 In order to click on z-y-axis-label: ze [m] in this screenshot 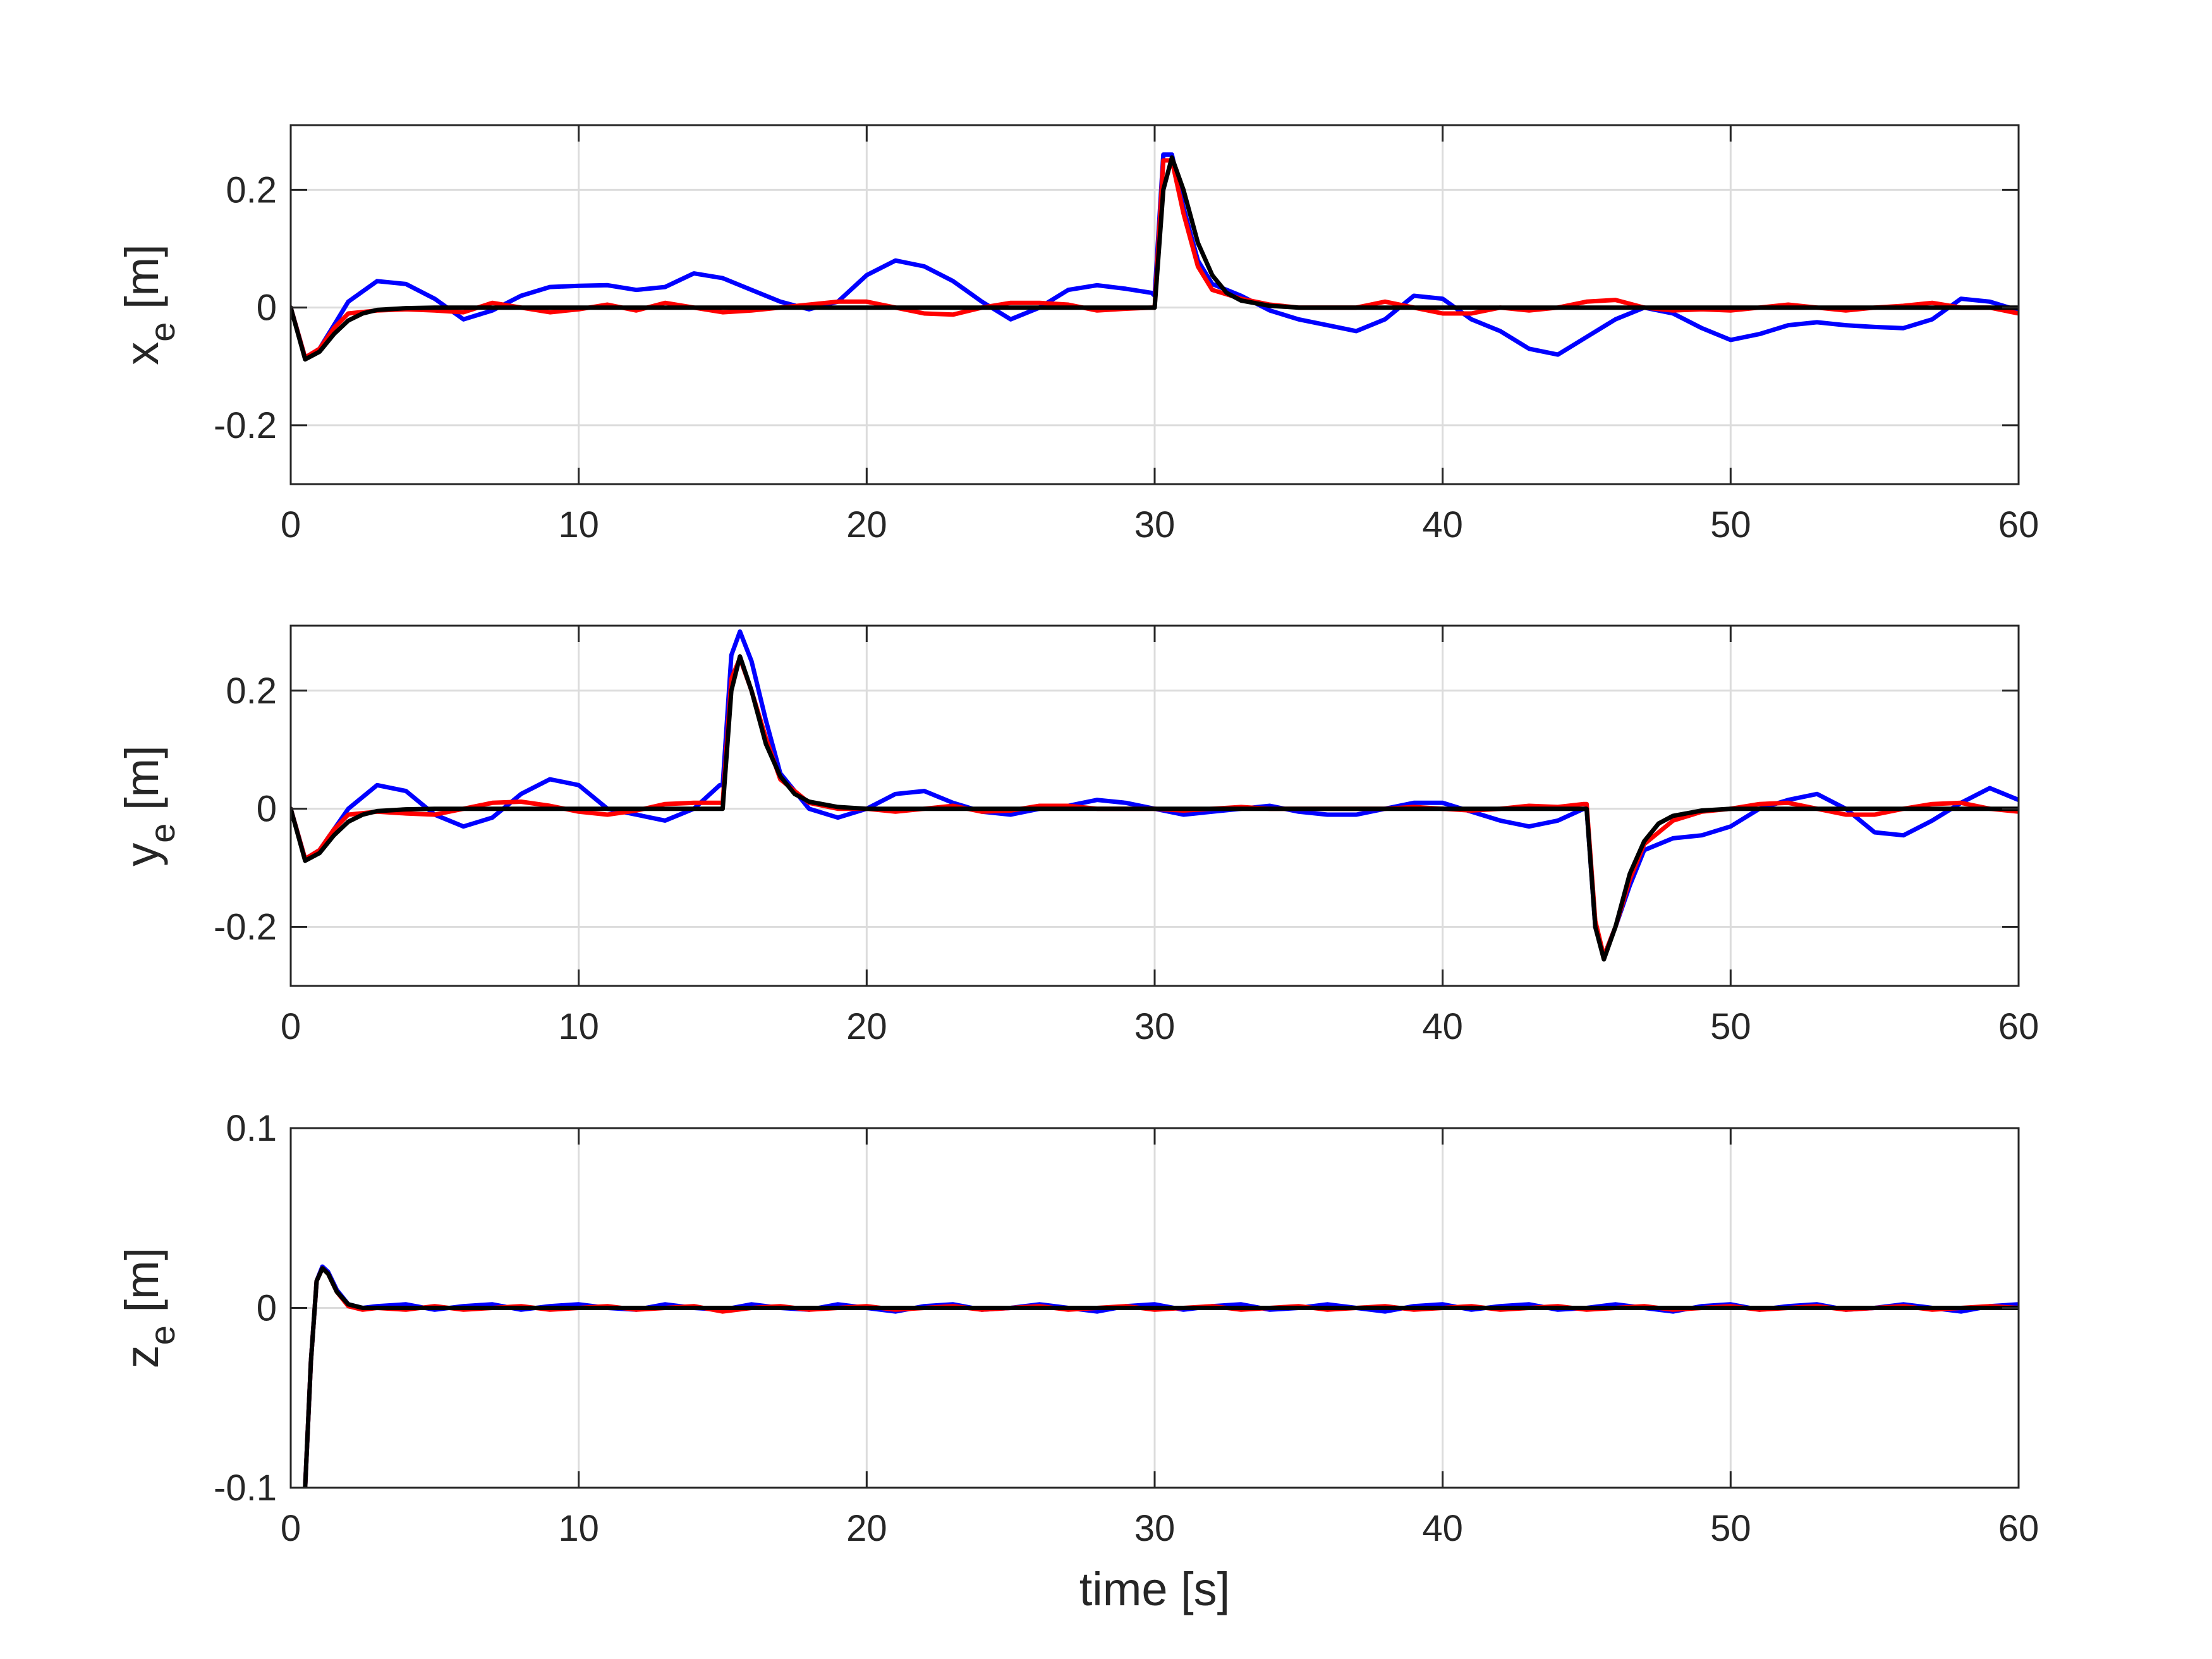, I will do `click(149, 1308)`.